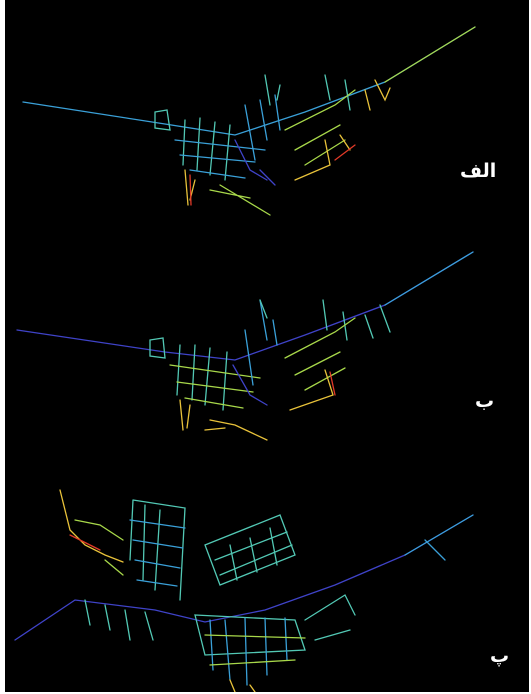 The width and height of the screenshot is (531, 694). Describe the element at coordinates (430, 54) in the screenshot. I see `main-road-a-east` at that location.